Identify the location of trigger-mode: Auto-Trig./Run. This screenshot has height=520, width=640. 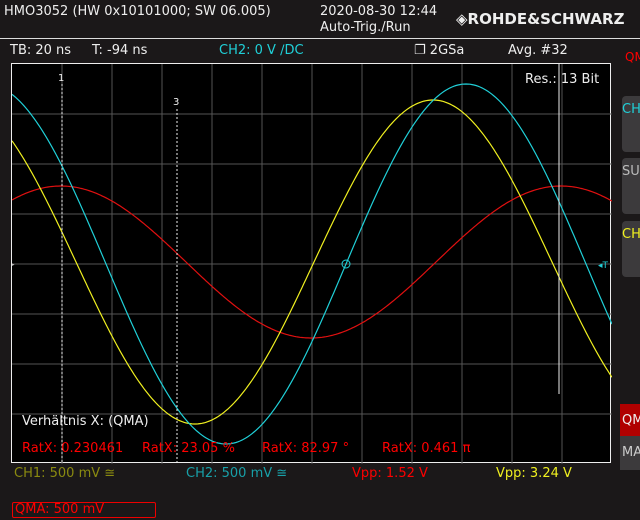
(365, 27).